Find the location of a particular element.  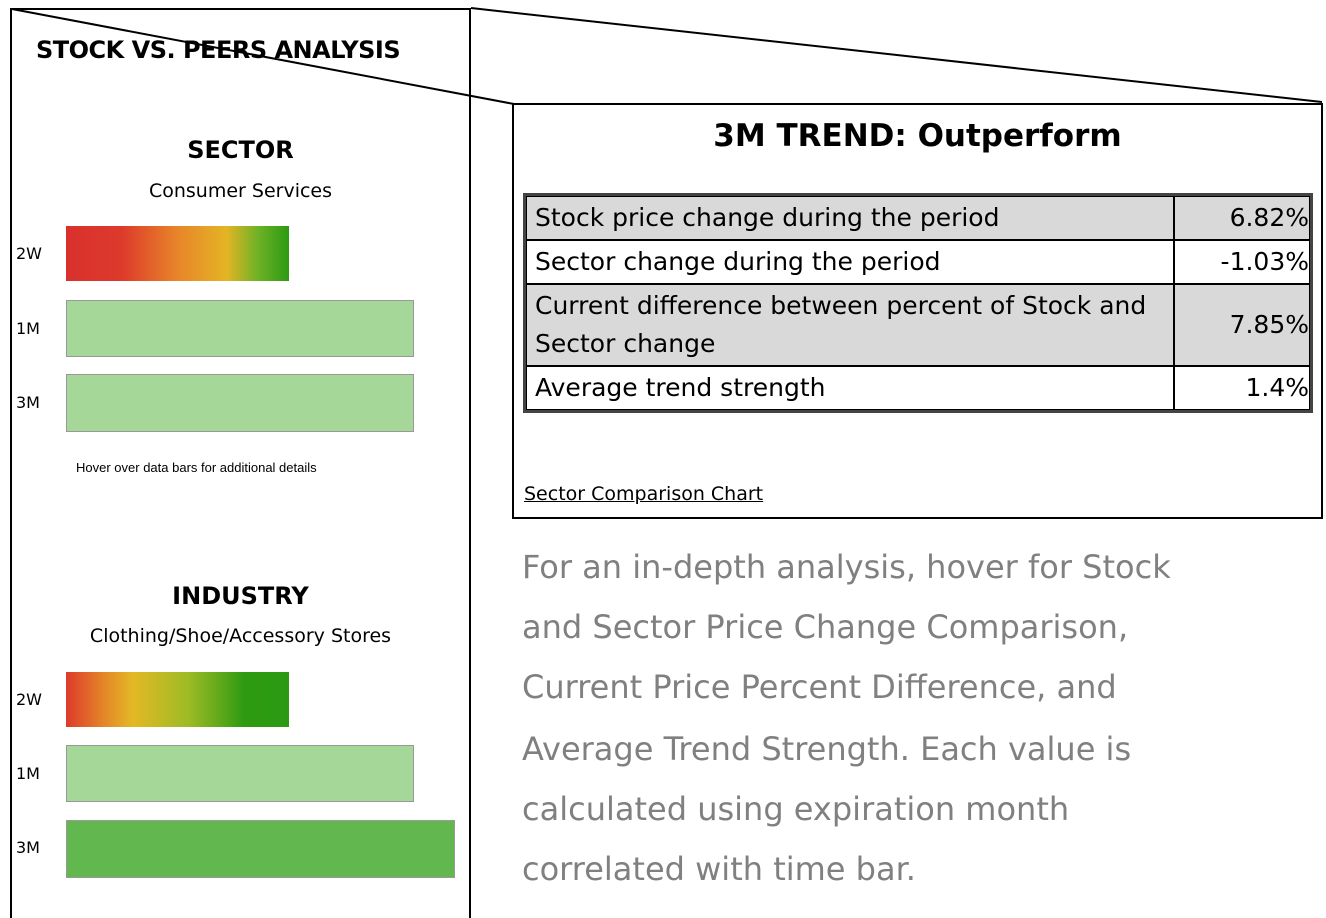

row: Average trend strength 1.4% is located at coordinates (918, 388).